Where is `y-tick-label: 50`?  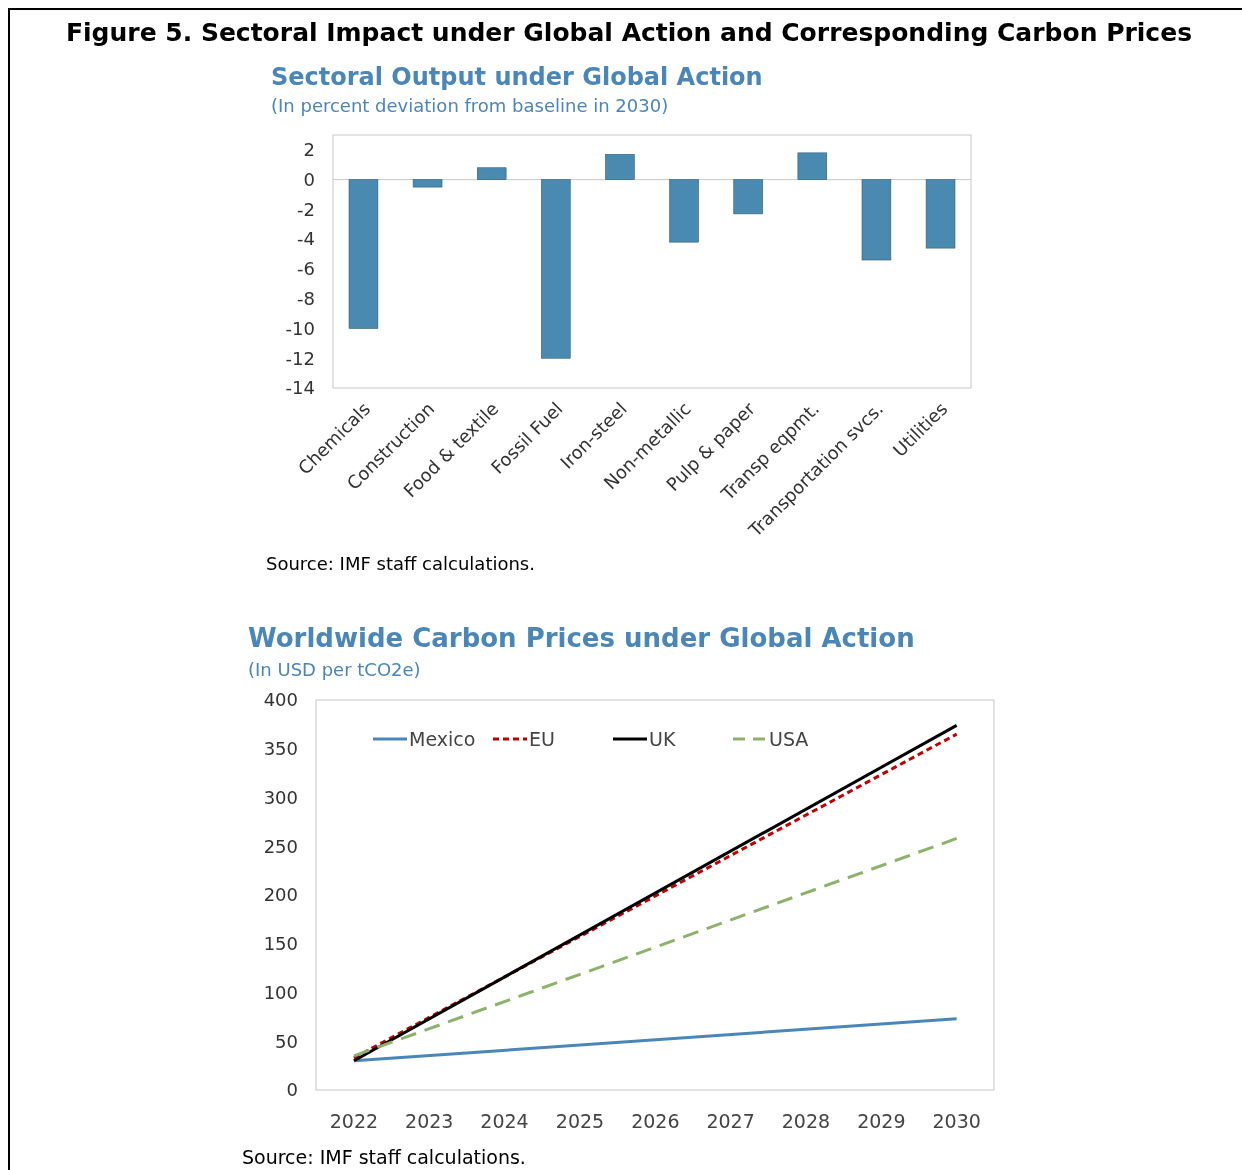 y-tick-label: 50 is located at coordinates (286, 1041).